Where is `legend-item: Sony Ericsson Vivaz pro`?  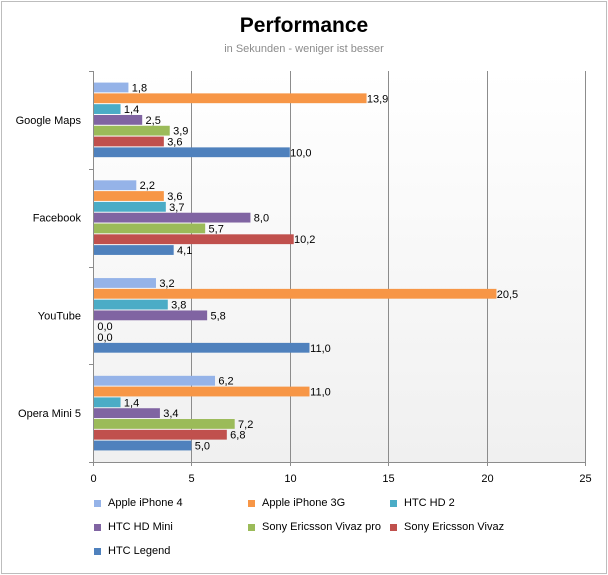
legend-item: Sony Ericsson Vivaz pro is located at coordinates (314, 529).